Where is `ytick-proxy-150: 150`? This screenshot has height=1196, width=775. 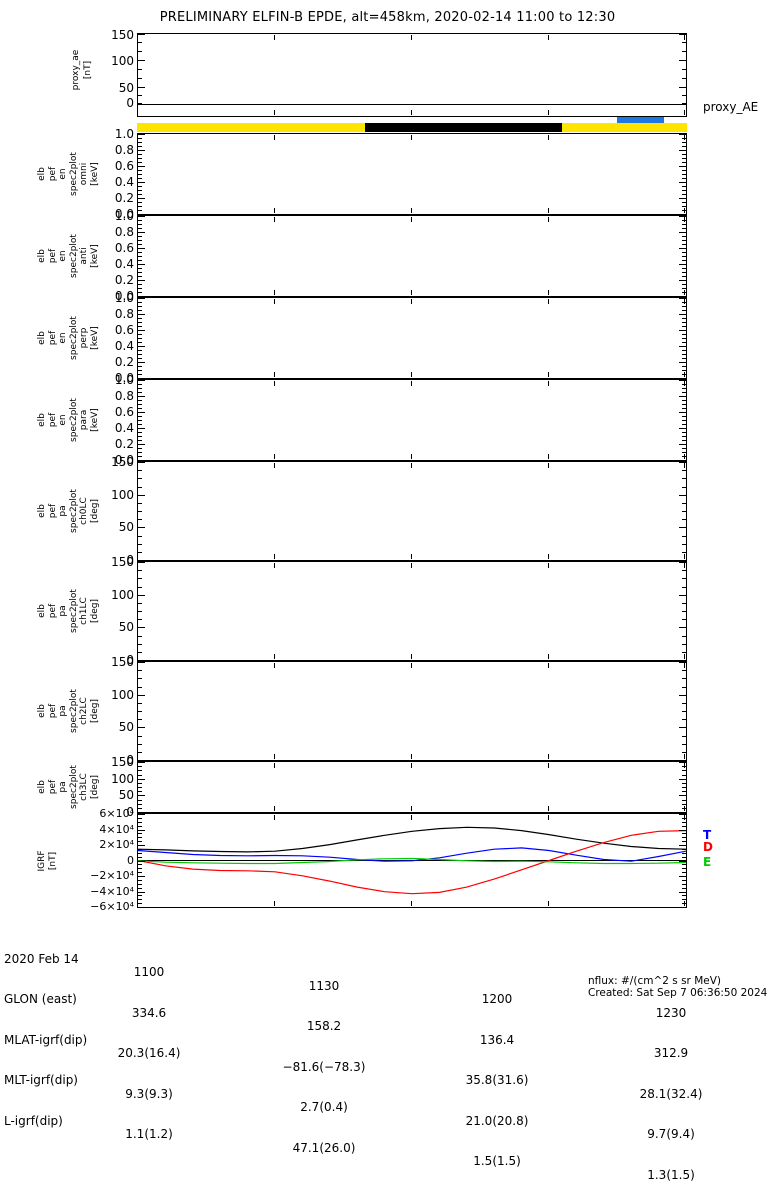
ytick-proxy-150: 150 is located at coordinates (122, 35).